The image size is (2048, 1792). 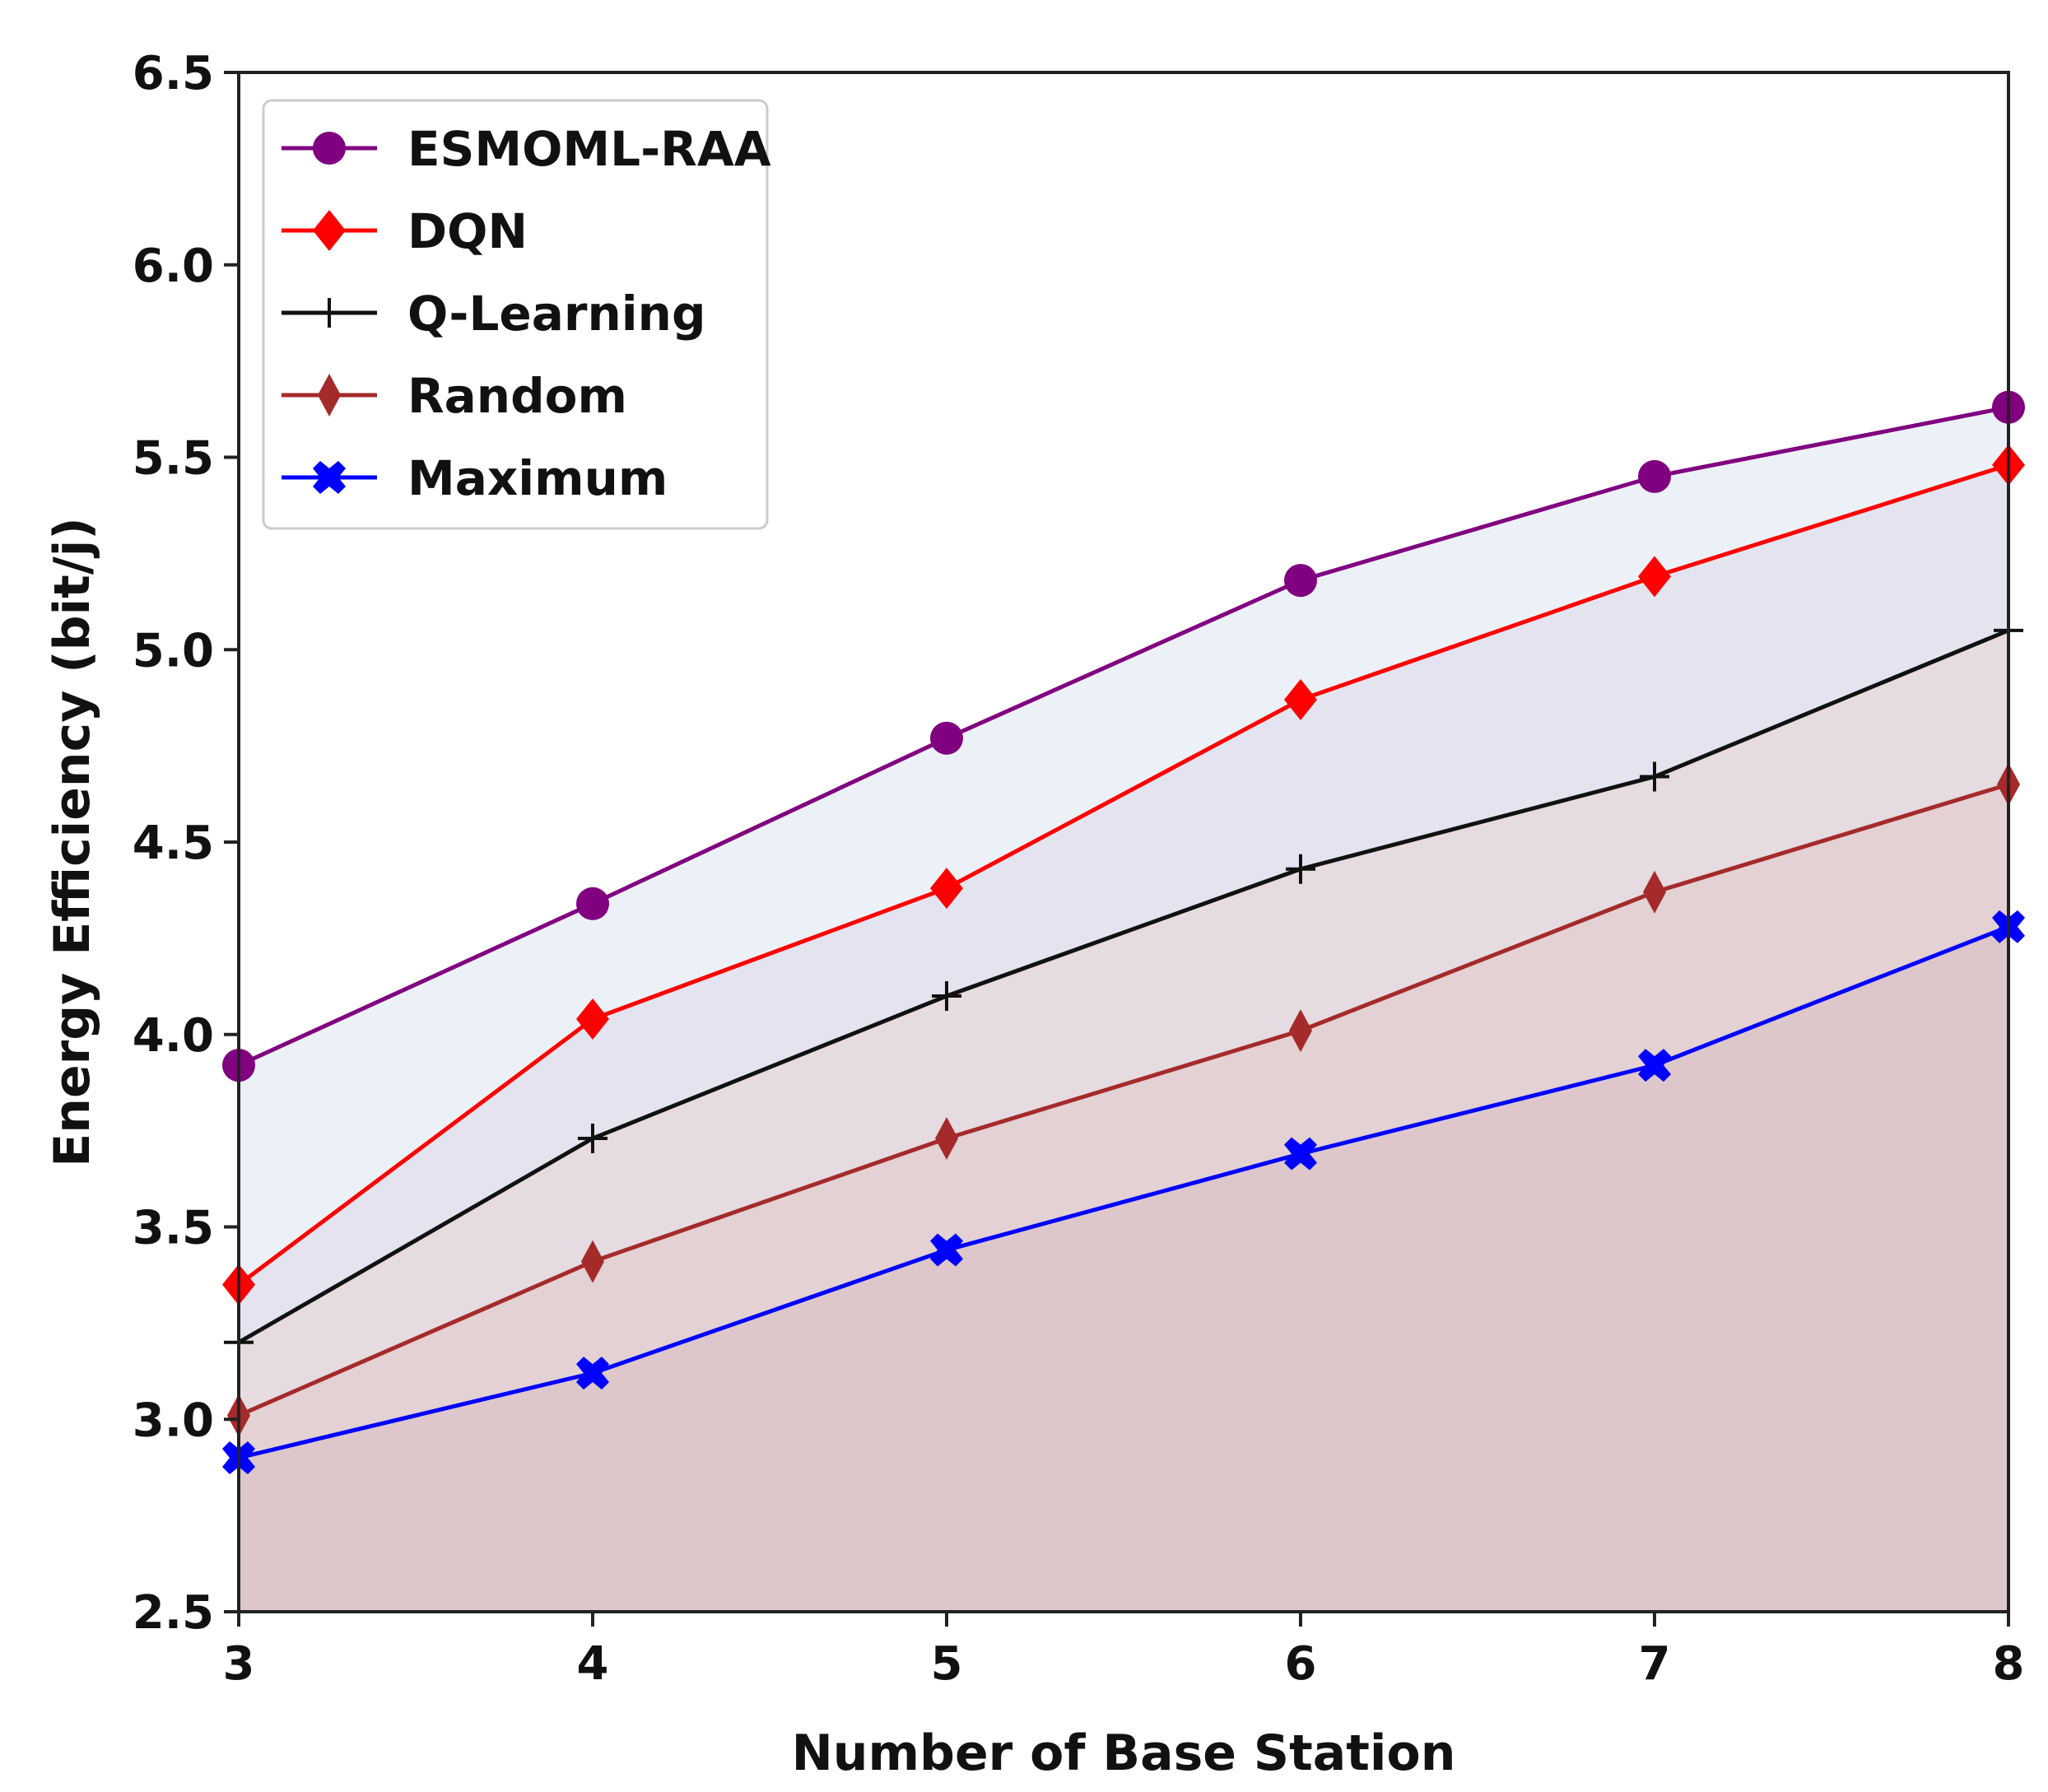 I want to click on legend-marker-dqn, so click(x=329, y=230).